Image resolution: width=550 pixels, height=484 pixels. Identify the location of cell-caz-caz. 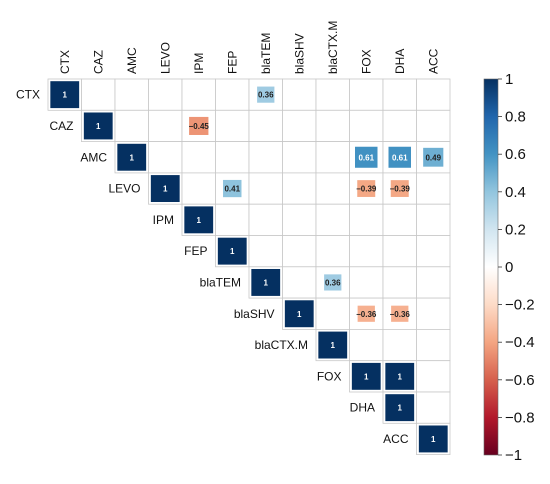
(98, 126).